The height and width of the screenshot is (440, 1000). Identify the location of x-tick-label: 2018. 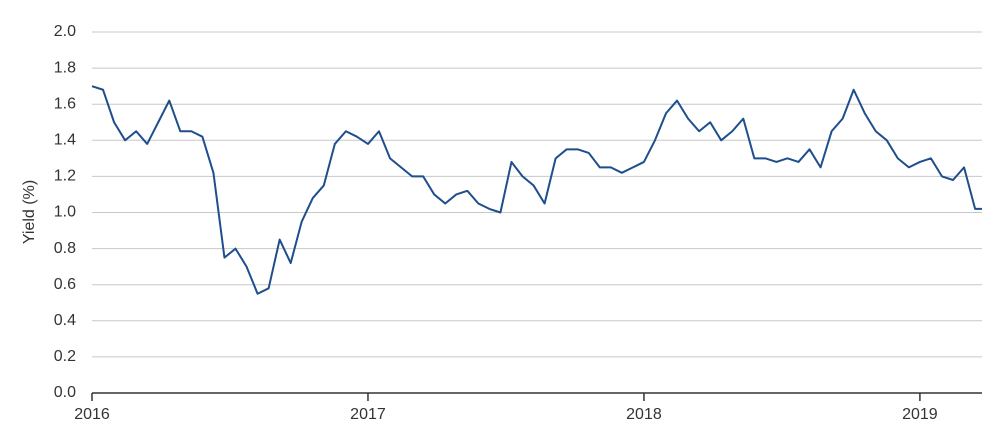
(644, 414).